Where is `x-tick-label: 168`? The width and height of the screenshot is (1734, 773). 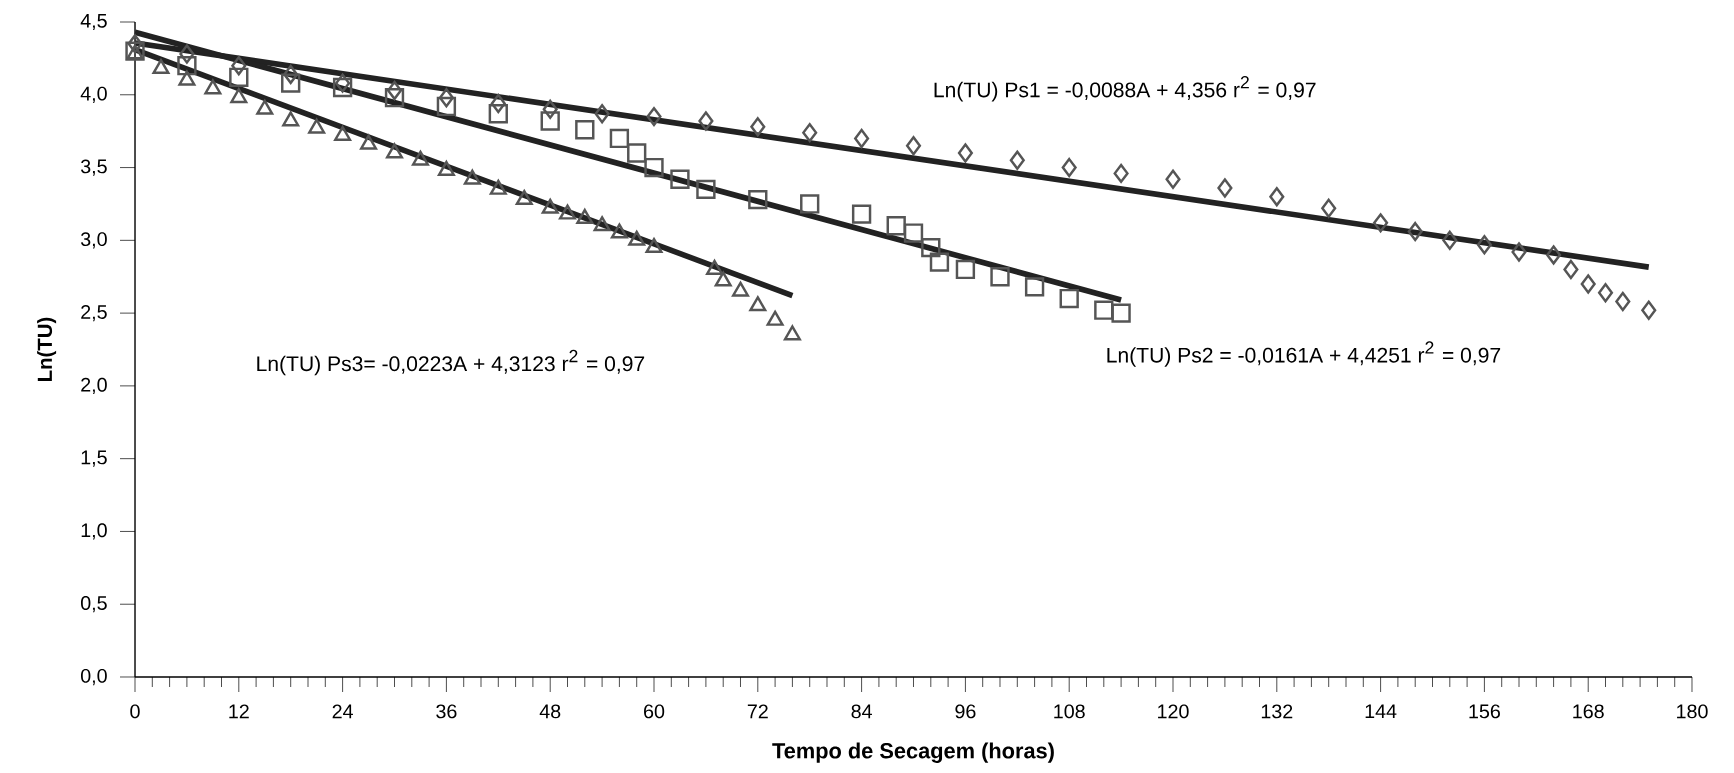
x-tick-label: 168 is located at coordinates (1588, 711).